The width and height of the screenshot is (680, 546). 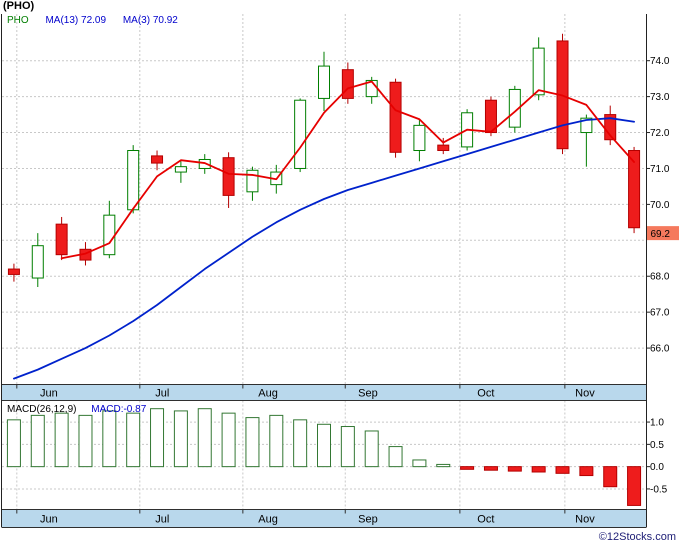 I want to click on macd-axis-label: 0.0, so click(x=657, y=467).